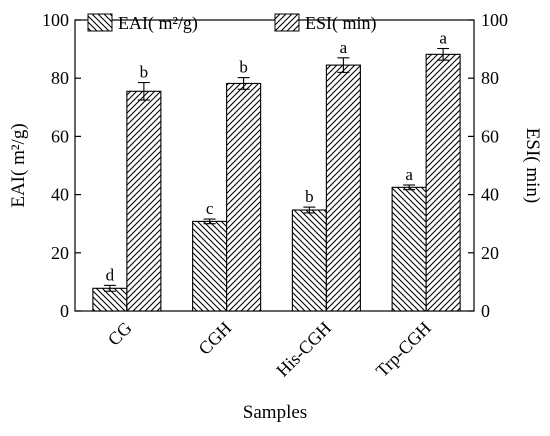 The height and width of the screenshot is (436, 550). I want to click on x-tick-label: CG, so click(120, 334).